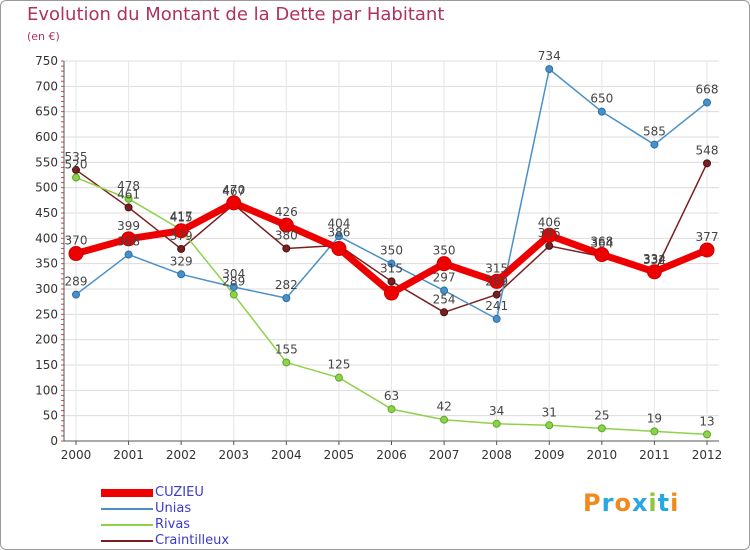 This screenshot has height=550, width=750. What do you see at coordinates (391, 268) in the screenshot?
I see `data-label-craintilleux: 315` at bounding box center [391, 268].